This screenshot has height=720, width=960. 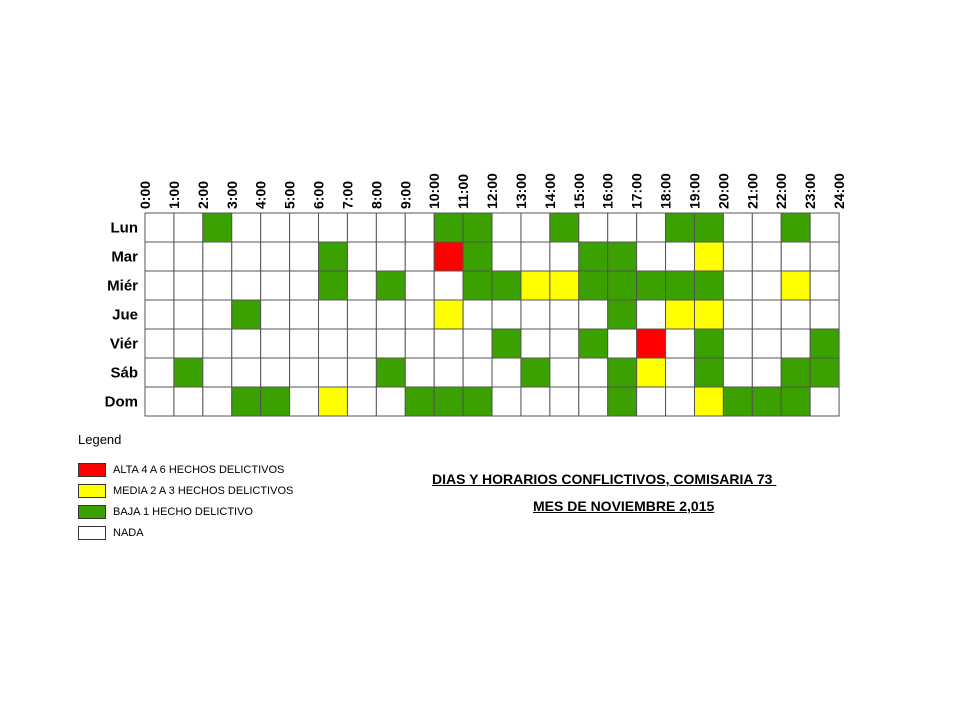 I want to click on hour-tick-label: 12:00, so click(x=492, y=191).